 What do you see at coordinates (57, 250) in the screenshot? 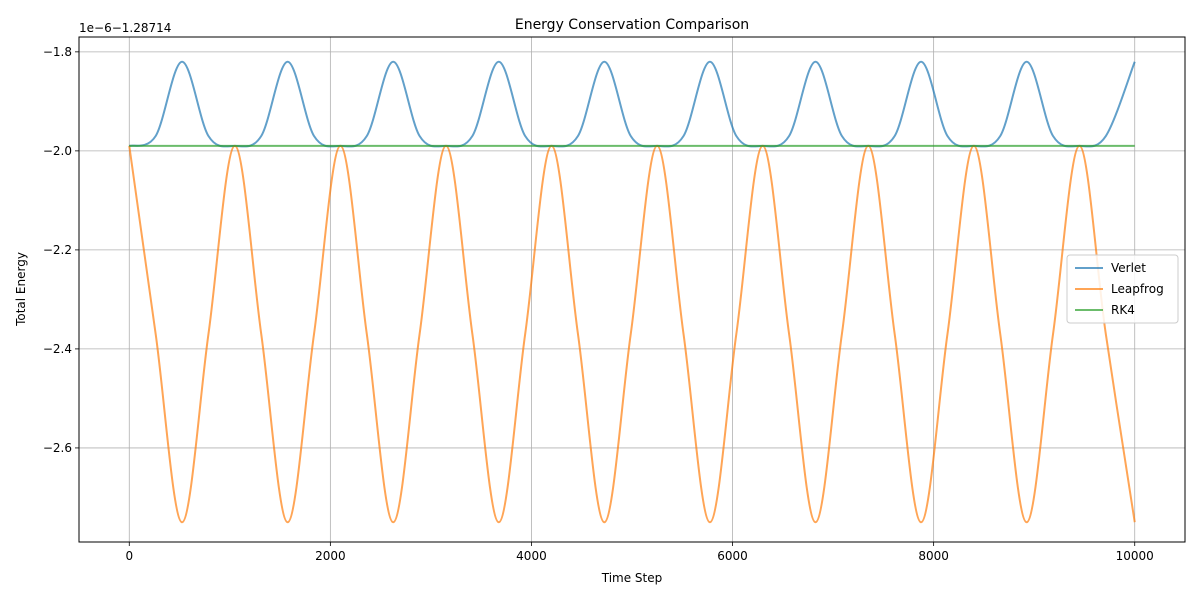
I see `y-tick-label: −2.2` at bounding box center [57, 250].